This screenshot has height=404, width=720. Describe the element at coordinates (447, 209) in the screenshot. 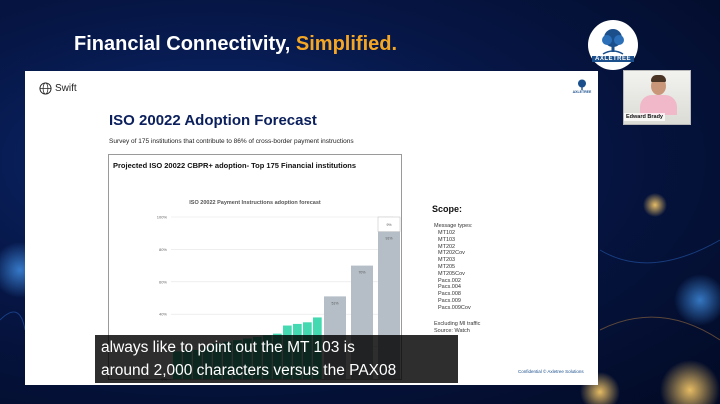

I see `scope-title: Scope:` at that location.